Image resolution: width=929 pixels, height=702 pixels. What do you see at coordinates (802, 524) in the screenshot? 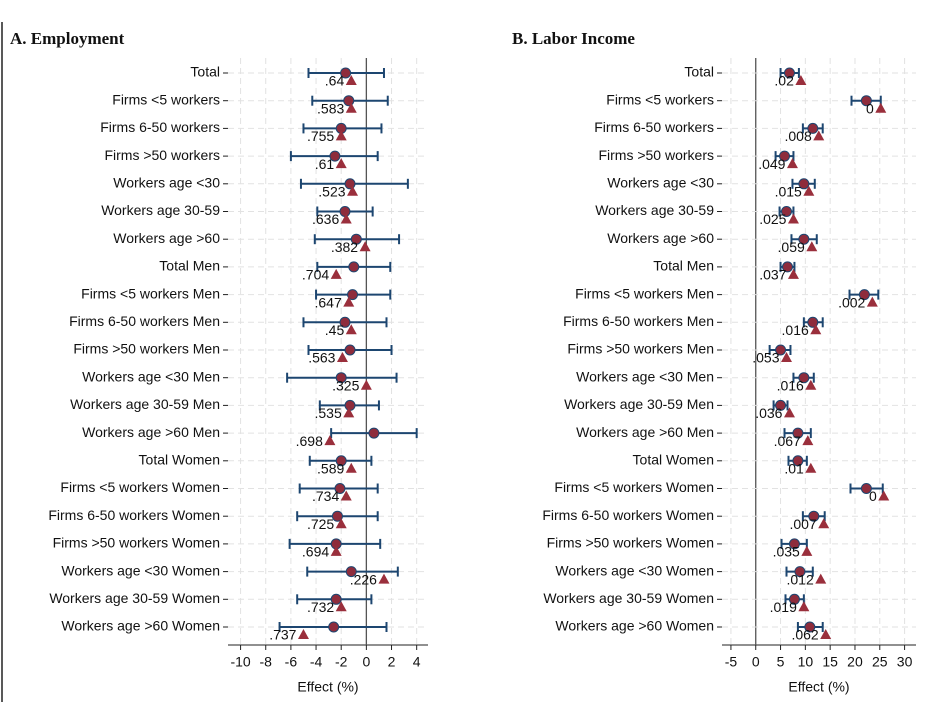
I see `p-value-label: .007` at bounding box center [802, 524].